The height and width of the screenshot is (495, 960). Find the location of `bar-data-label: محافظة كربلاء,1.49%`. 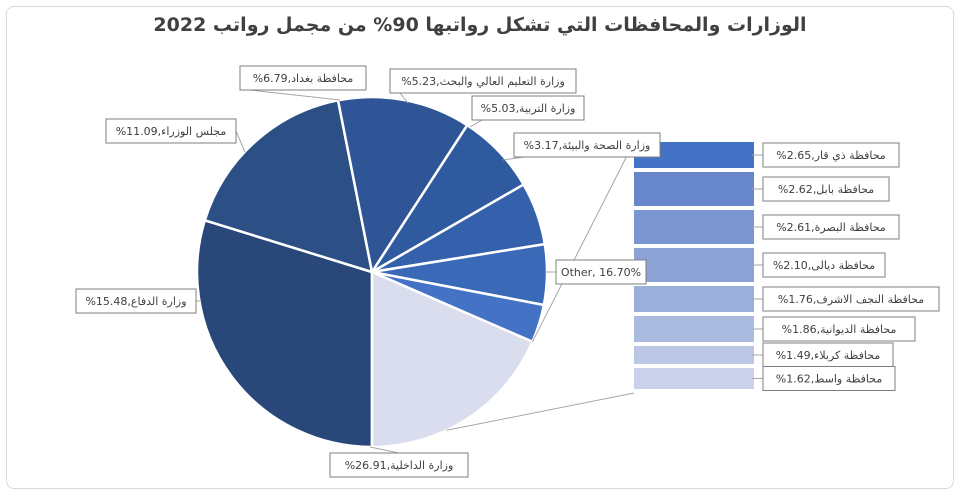

bar-data-label: محافظة كربلاء,1.49% is located at coordinates (823, 355).